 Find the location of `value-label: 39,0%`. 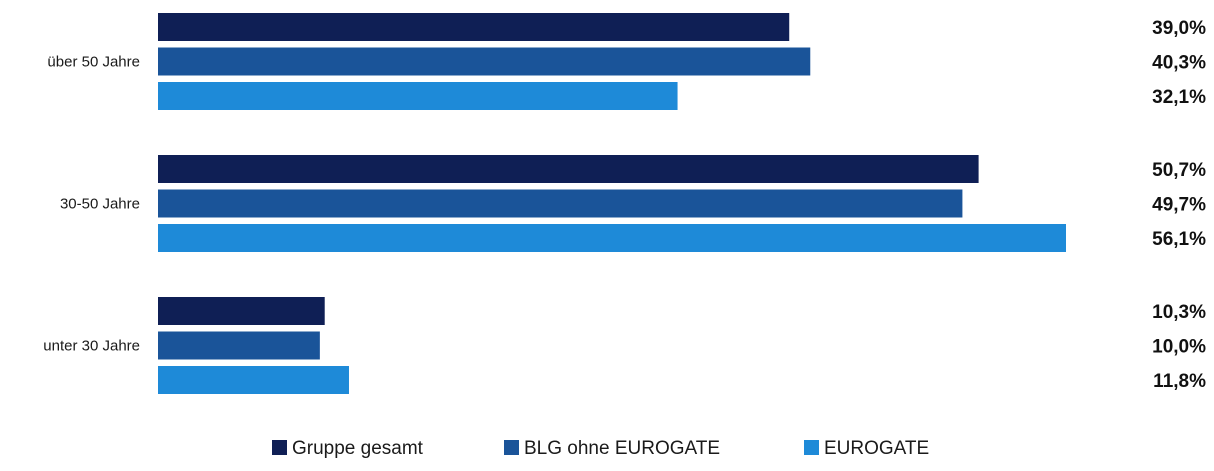

value-label: 39,0% is located at coordinates (1179, 28).